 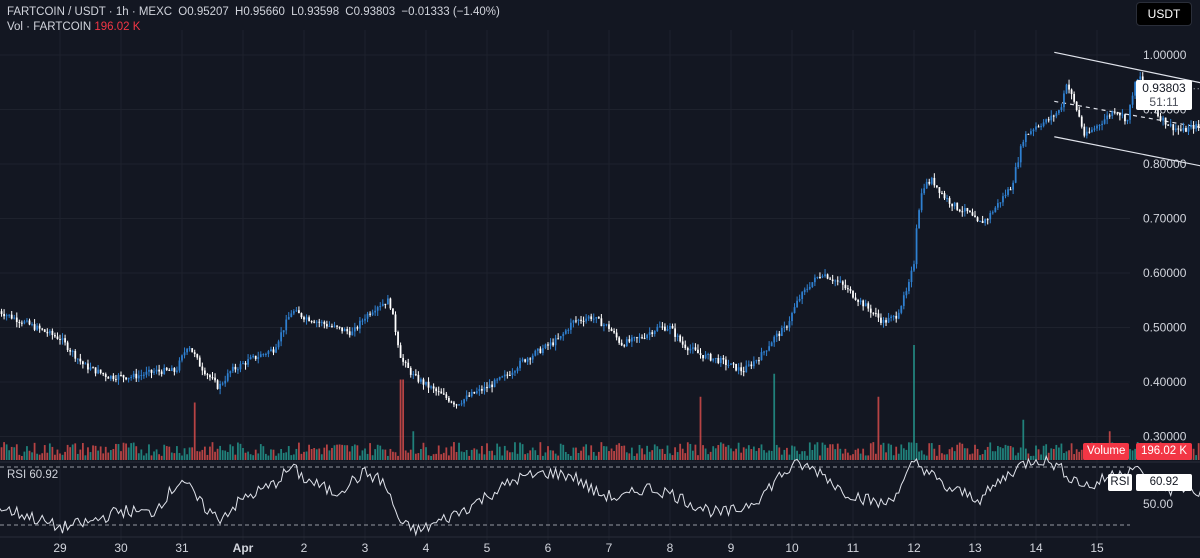 What do you see at coordinates (32, 475) in the screenshot?
I see `rsi-legend: RSI 60.92` at bounding box center [32, 475].